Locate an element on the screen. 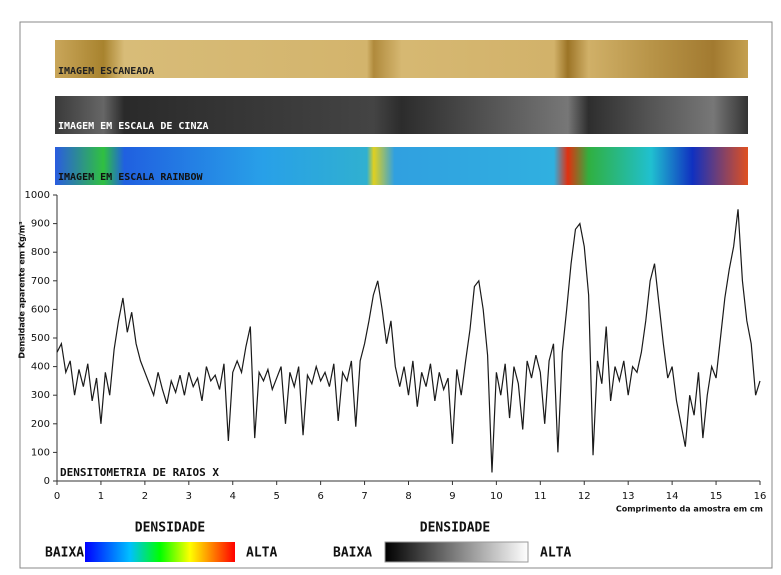 This screenshot has height=575, width=781. y-tick-label: 200 is located at coordinates (40, 424).